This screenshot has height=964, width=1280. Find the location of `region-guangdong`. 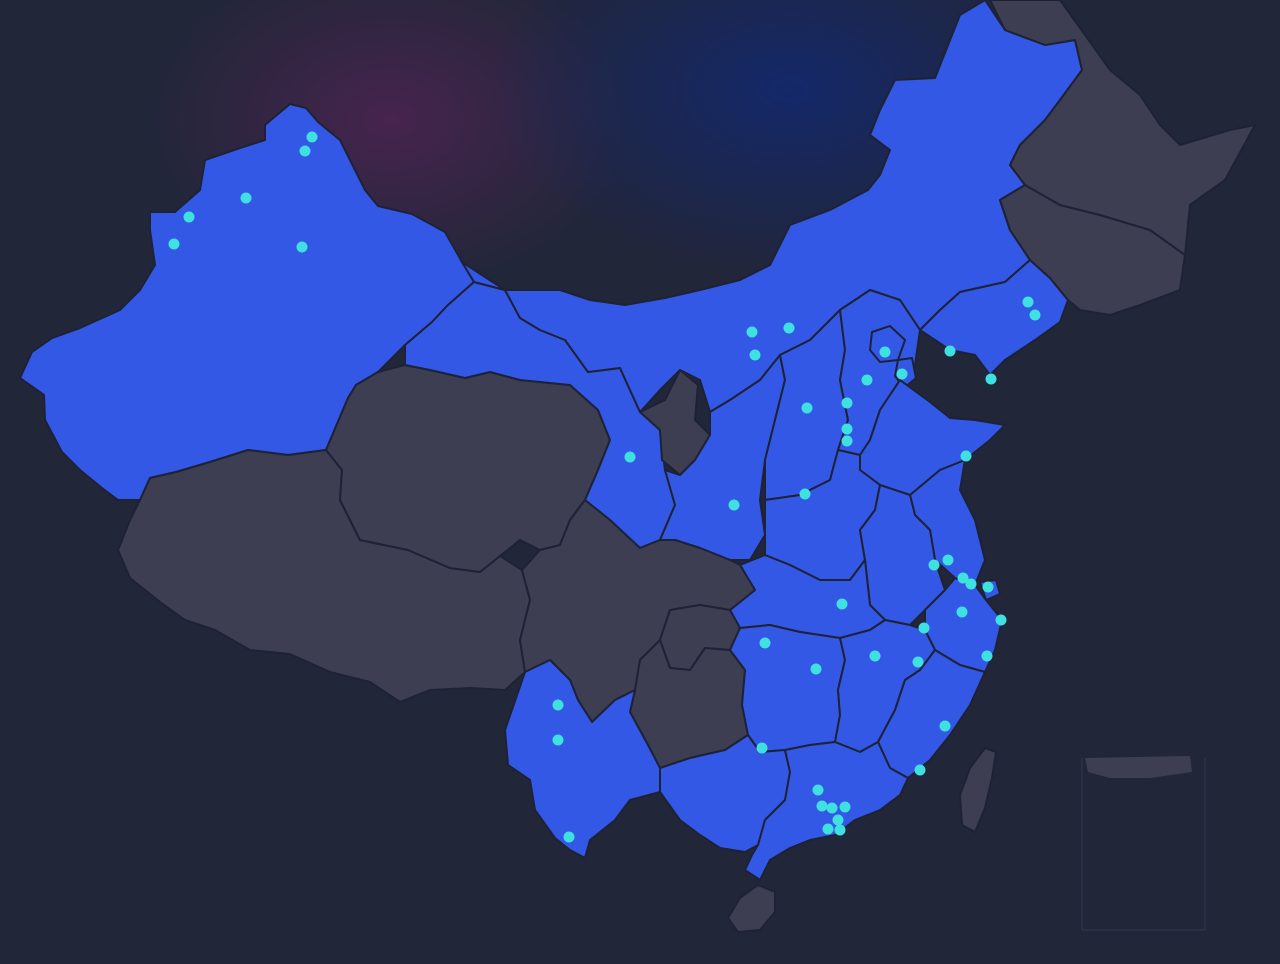

region-guangdong is located at coordinates (826, 811).